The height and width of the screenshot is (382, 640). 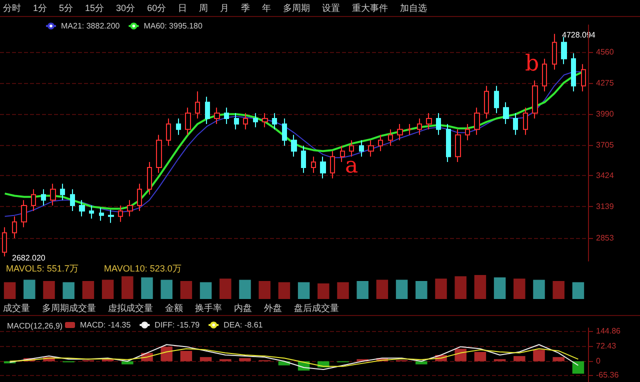 What do you see at coordinates (605, 145) in the screenshot?
I see `y-tick-label: 3705` at bounding box center [605, 145].